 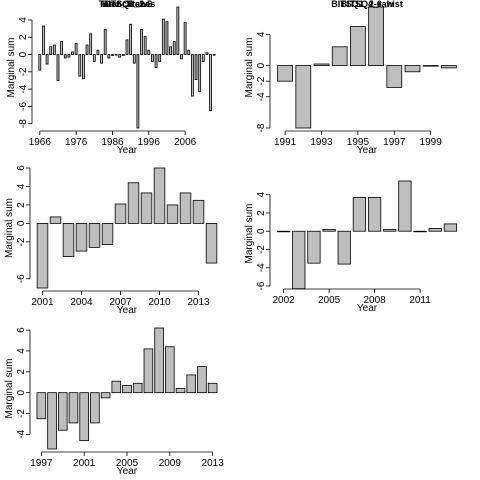 What do you see at coordinates (69, 56) in the screenshot?
I see `bar-1974` at bounding box center [69, 56].